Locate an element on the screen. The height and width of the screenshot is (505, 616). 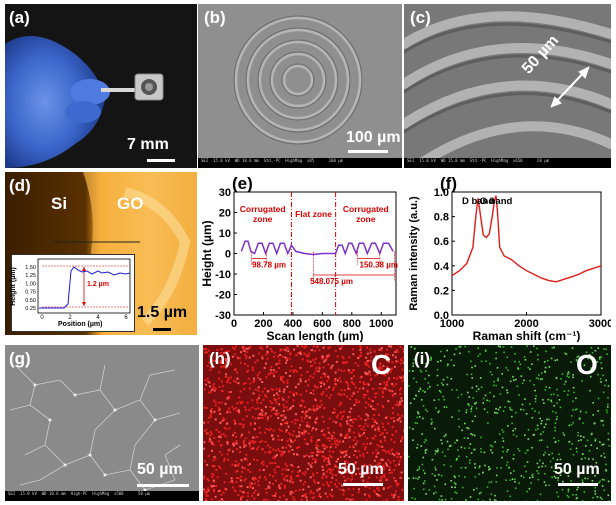
x-axis-label-f: Raman shift (cm⁻¹) is located at coordinates (527, 335).